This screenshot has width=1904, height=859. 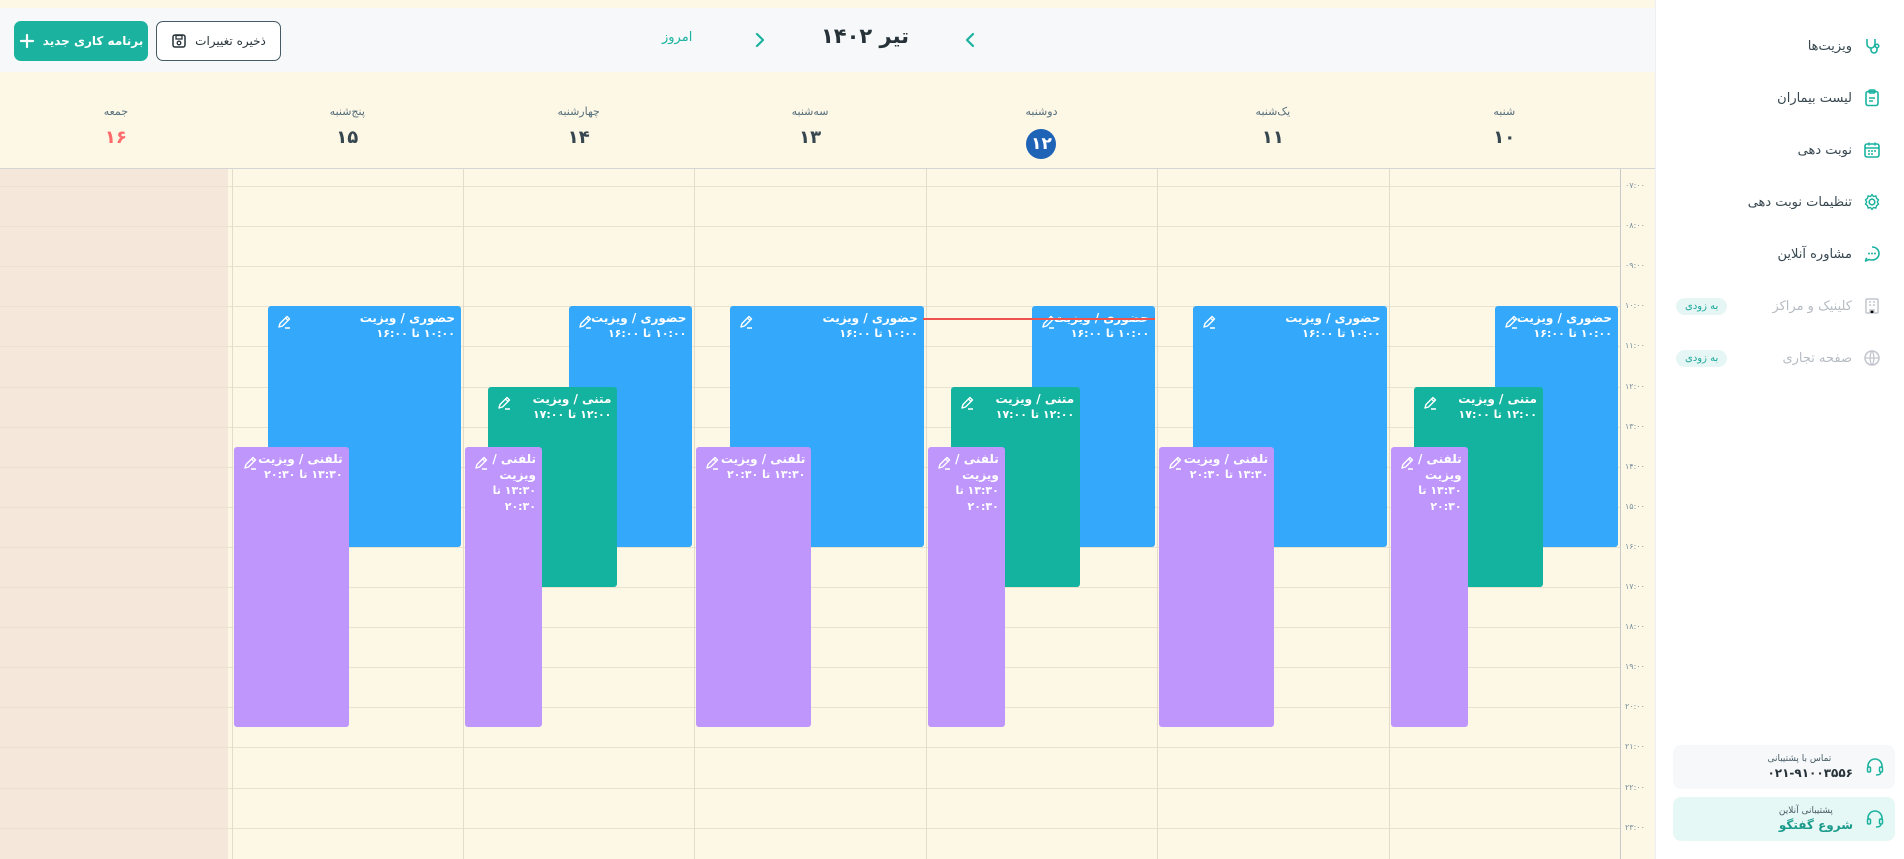 What do you see at coordinates (1635, 827) in the screenshot?
I see `time-label: ۲۳:۰۰` at bounding box center [1635, 827].